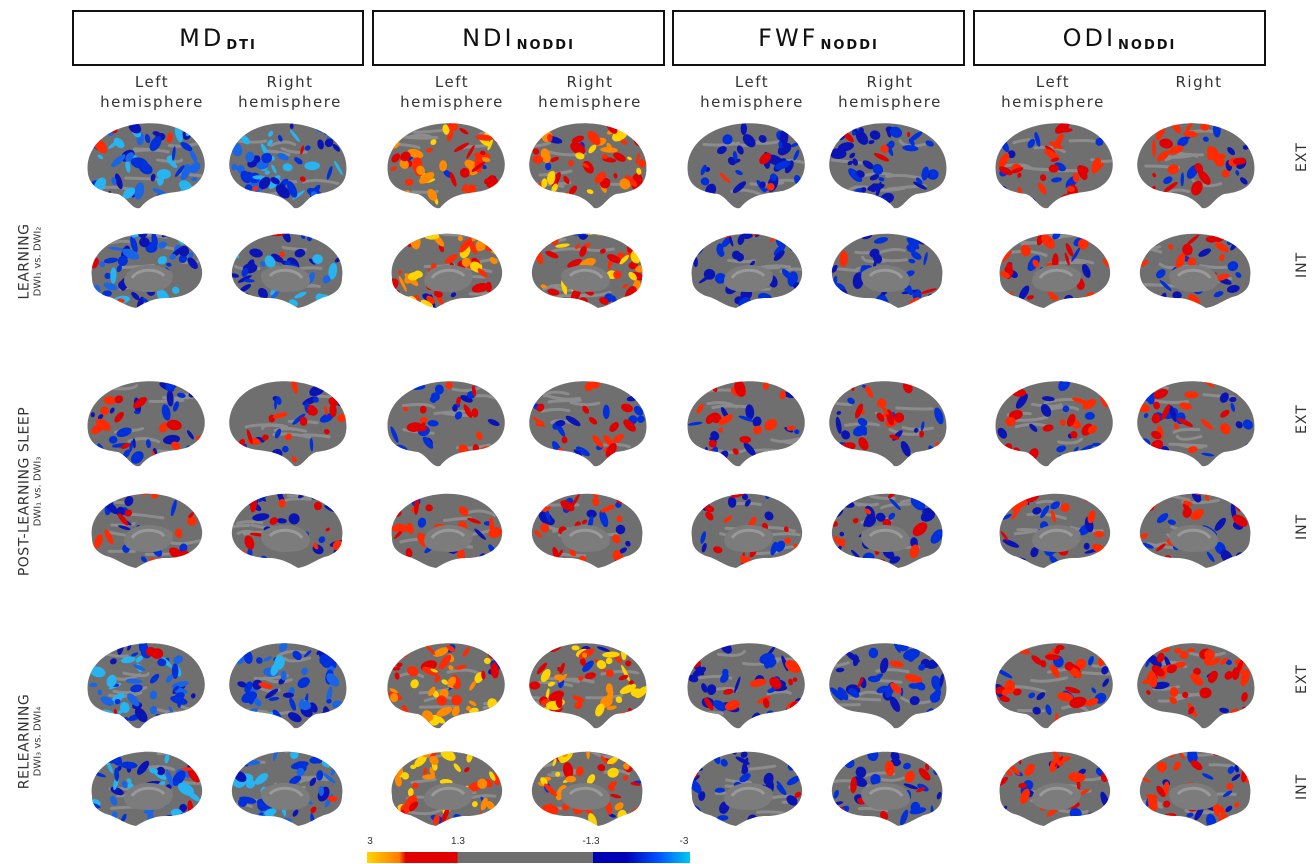  Describe the element at coordinates (849, 45) in the screenshot. I see `header-sub: NODDI` at that location.